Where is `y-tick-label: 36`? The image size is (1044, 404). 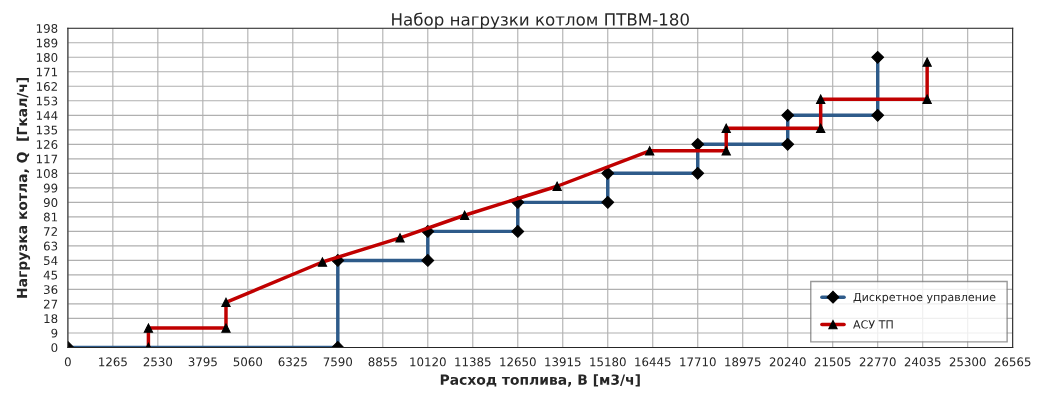
y-tick-label: 36 is located at coordinates (51, 290).